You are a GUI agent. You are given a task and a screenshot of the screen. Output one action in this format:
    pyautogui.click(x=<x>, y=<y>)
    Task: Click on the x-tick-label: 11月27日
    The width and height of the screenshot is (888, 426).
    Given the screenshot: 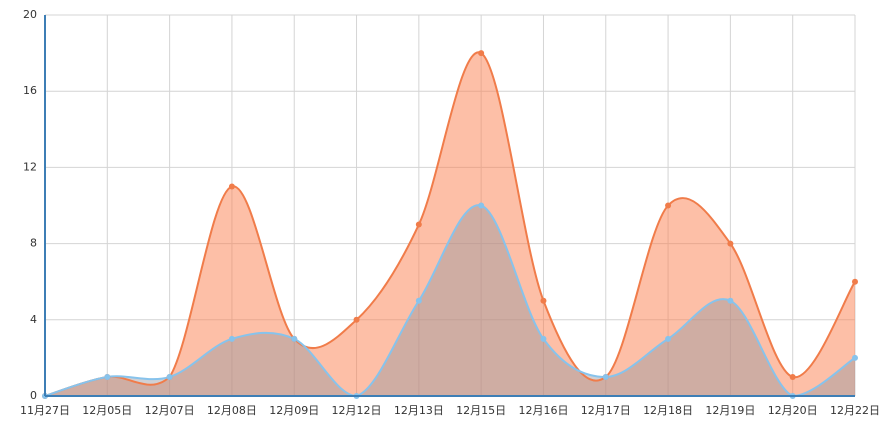 What is the action you would take?
    pyautogui.click(x=45, y=410)
    